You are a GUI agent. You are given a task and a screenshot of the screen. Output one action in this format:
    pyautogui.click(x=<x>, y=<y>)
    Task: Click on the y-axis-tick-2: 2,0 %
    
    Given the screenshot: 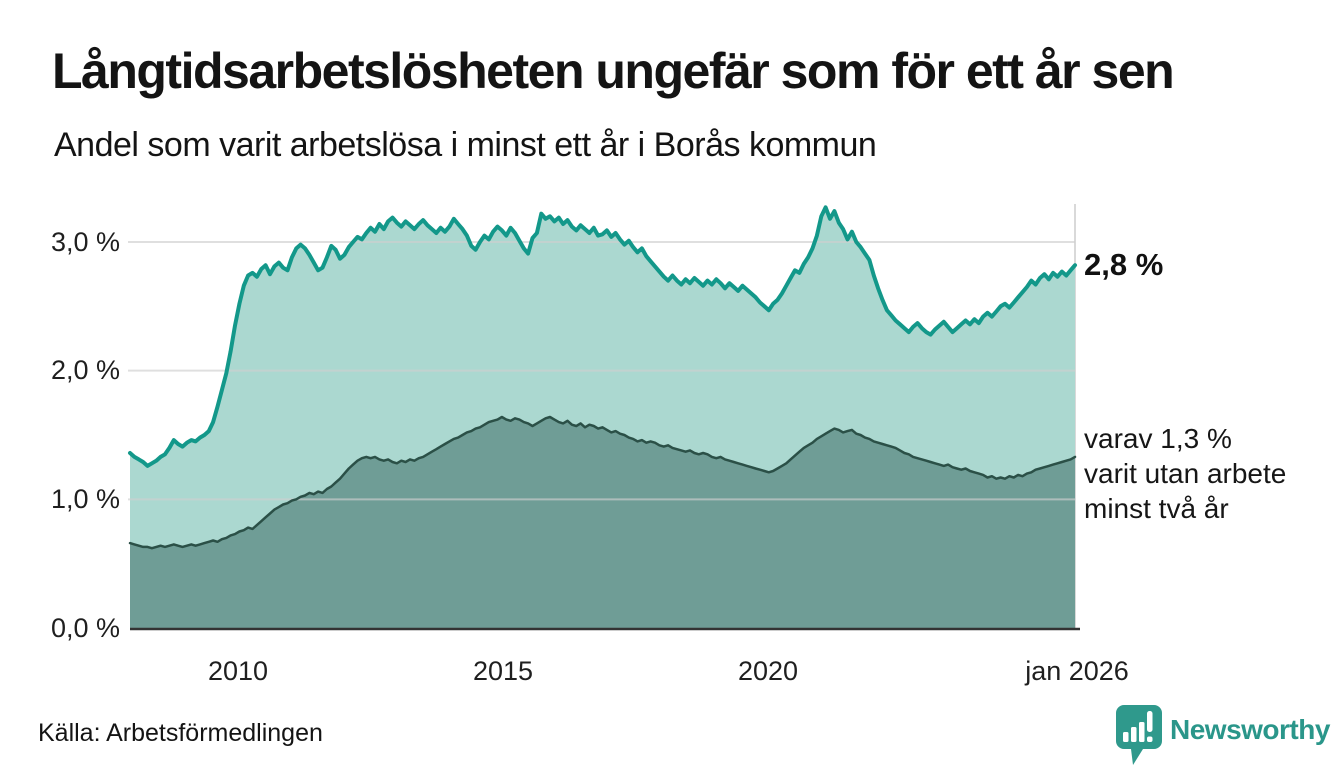 What is the action you would take?
    pyautogui.click(x=85, y=370)
    